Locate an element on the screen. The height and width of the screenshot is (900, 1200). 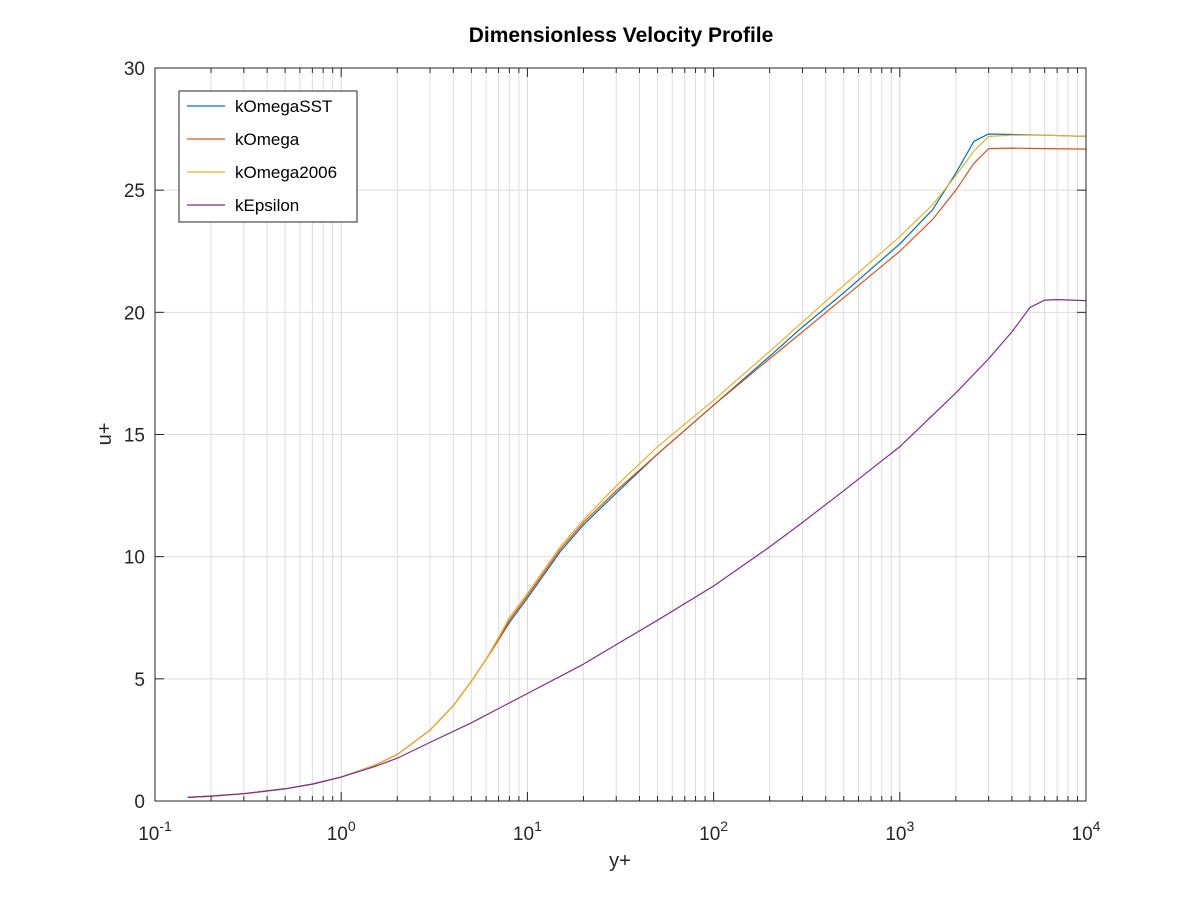
legend: kOmegaSST kOmega kOmega2006 kEpsilon is located at coordinates (268, 156).